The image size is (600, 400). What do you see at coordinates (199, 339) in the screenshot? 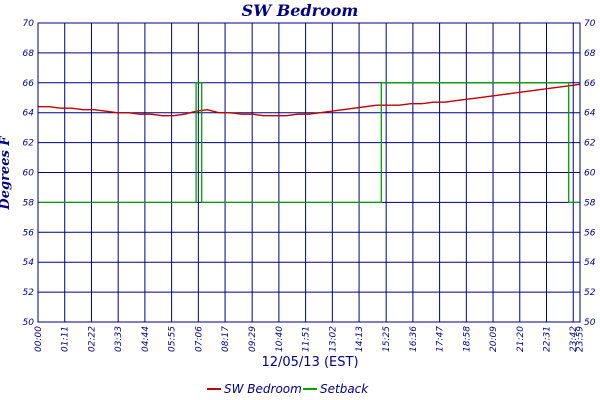
I see `x-tick-label: 07:06` at bounding box center [199, 339].